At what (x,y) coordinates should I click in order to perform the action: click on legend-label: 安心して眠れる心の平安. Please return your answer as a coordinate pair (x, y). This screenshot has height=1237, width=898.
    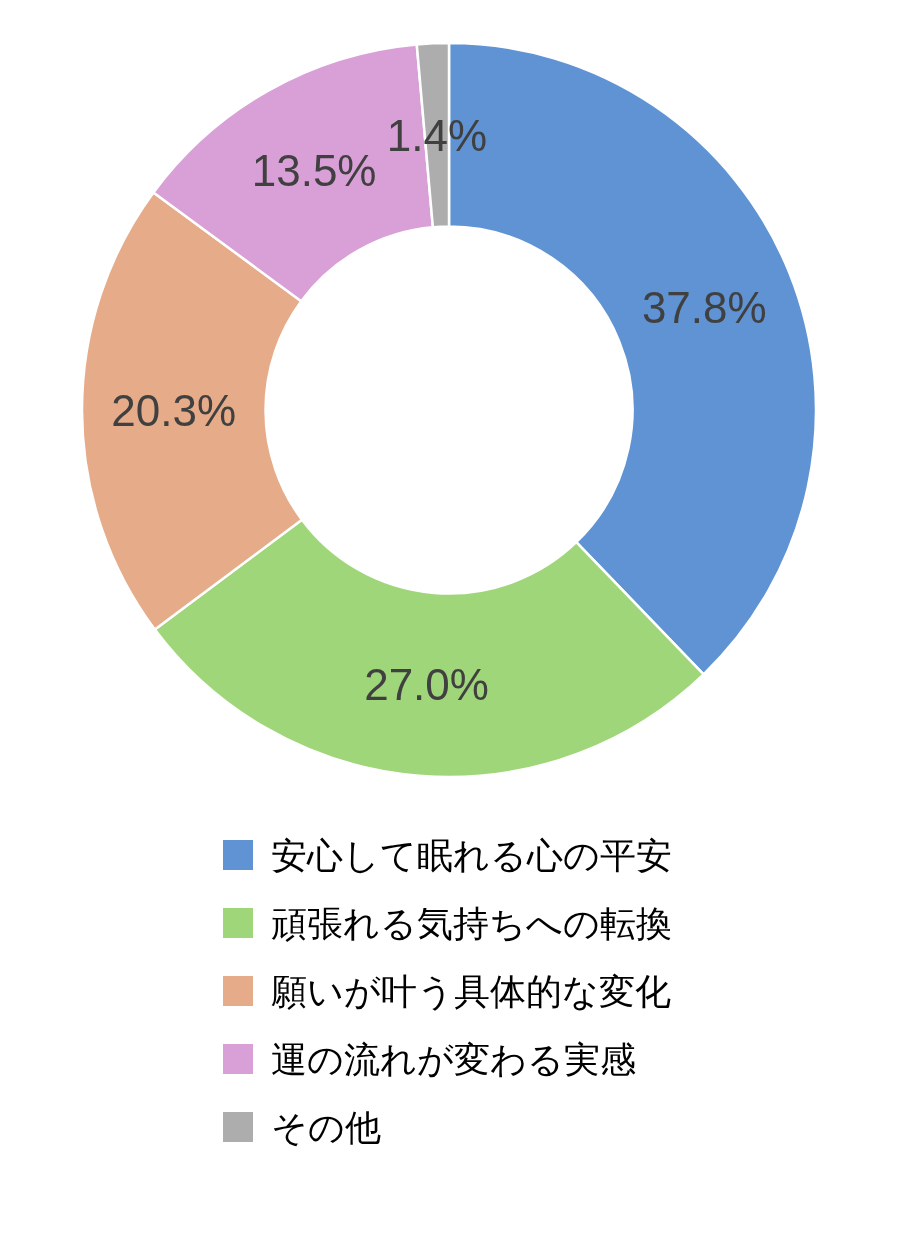
    Looking at the image, I should click on (471, 855).